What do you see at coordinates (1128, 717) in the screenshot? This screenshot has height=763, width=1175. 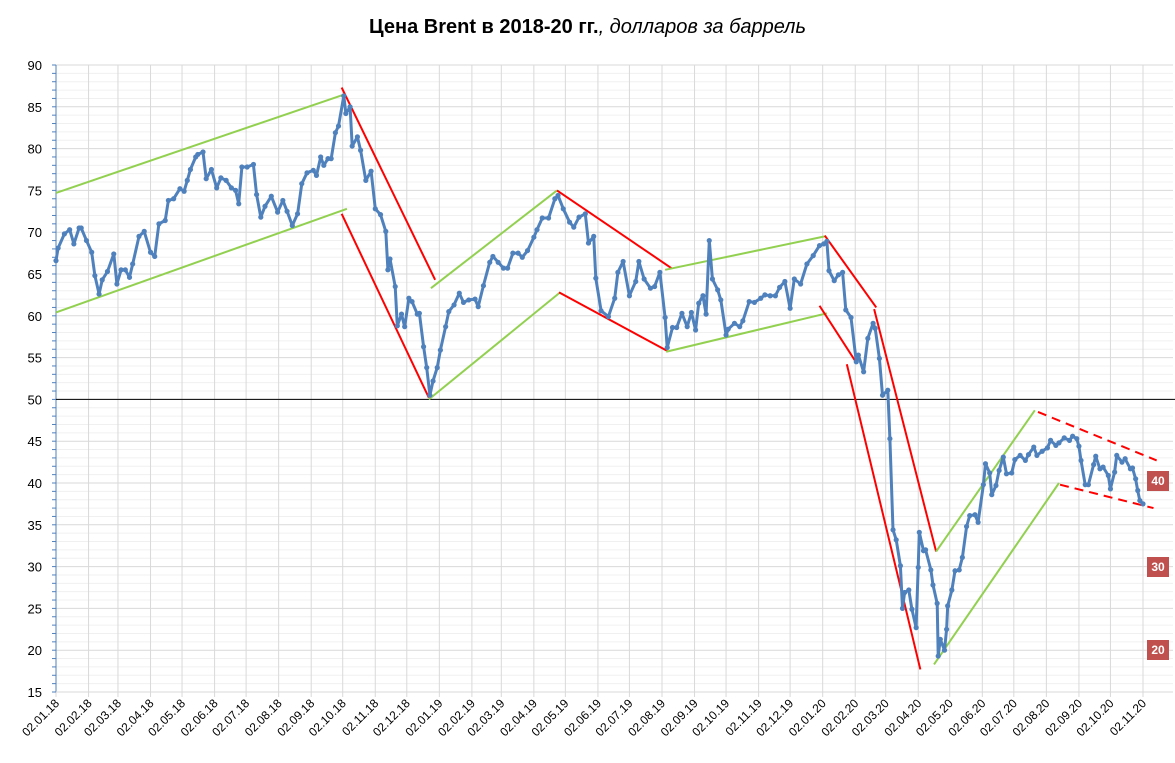 I see `x-tick-label: 02.11.20` at bounding box center [1128, 717].